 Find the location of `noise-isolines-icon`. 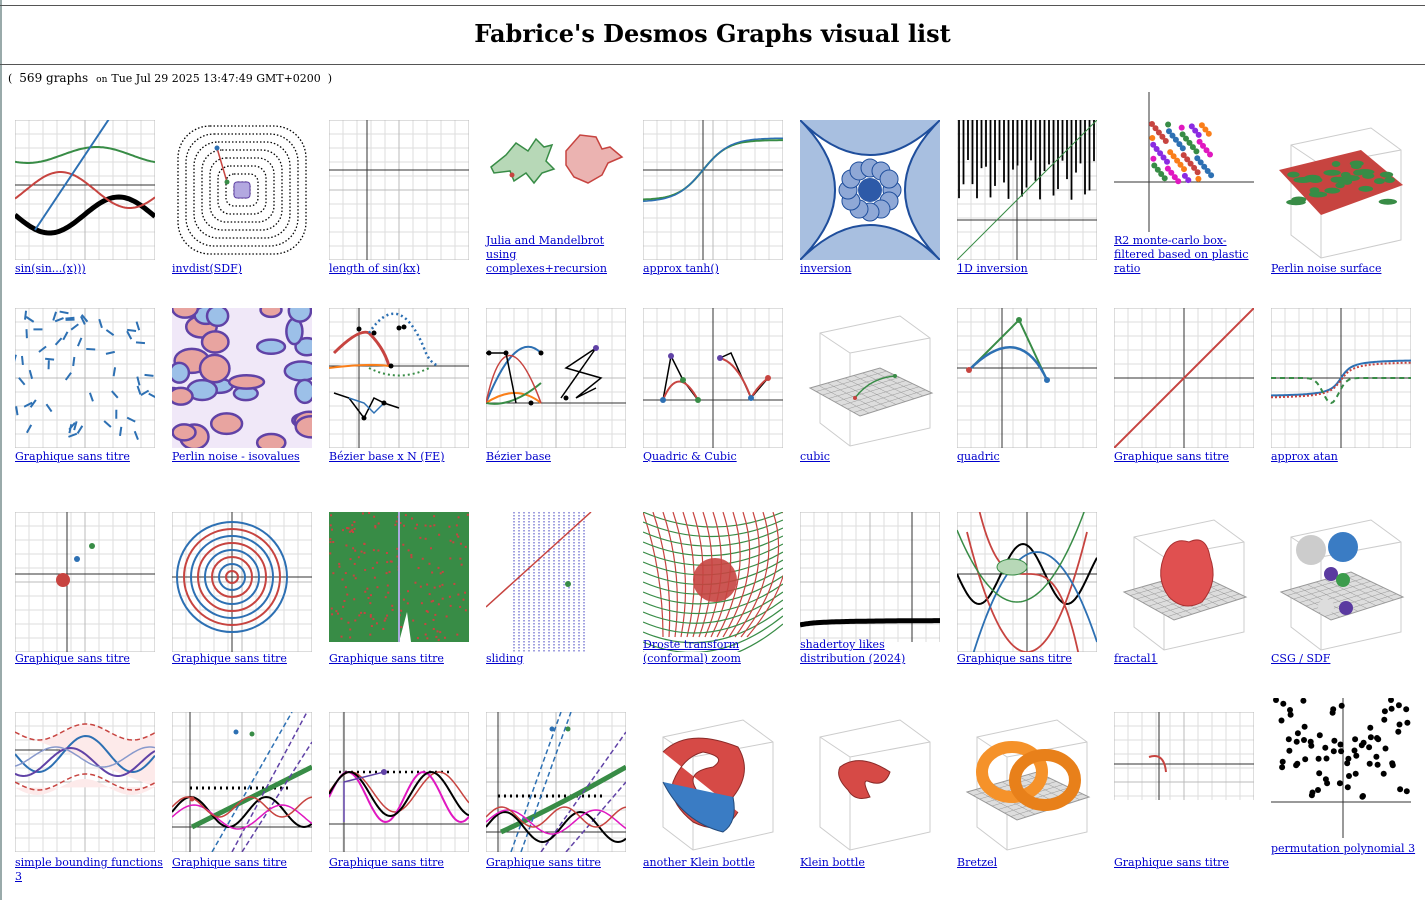

noise-isolines-icon is located at coordinates (242, 378).